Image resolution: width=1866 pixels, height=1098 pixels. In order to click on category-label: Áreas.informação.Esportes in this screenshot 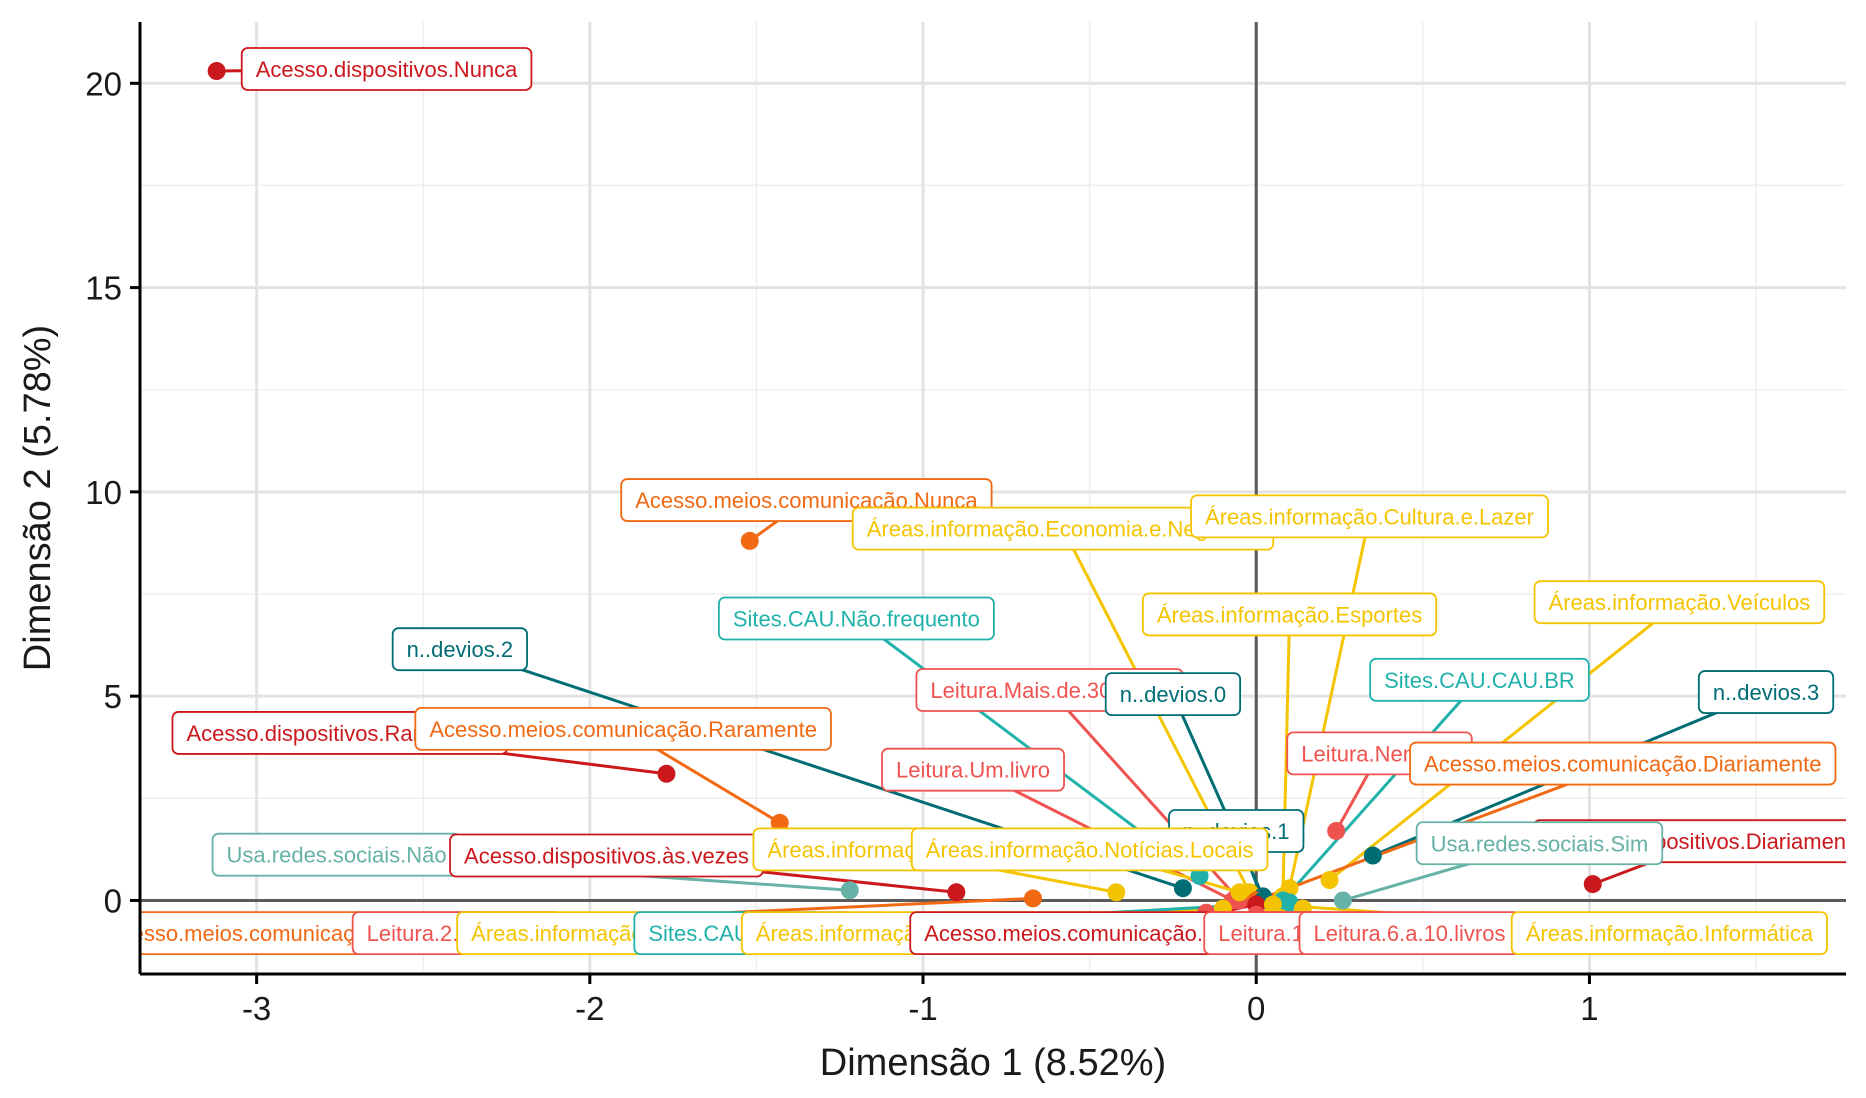, I will do `click(1289, 614)`.